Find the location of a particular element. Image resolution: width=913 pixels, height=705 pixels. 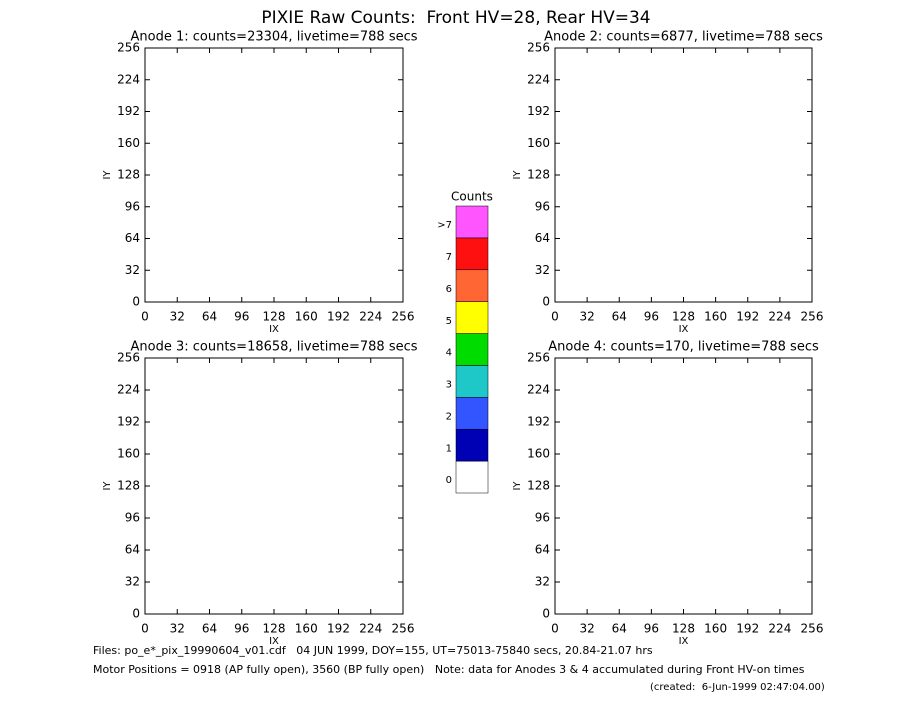

colorbar-label: 1 is located at coordinates (449, 448).